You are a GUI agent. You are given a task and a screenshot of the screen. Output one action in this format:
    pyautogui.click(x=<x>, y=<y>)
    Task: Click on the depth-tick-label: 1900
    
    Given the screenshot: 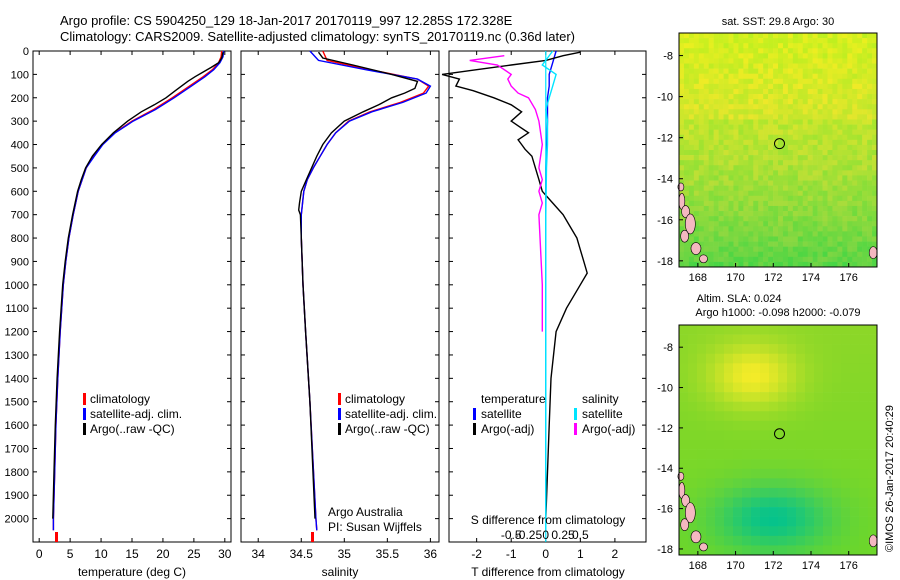 What is the action you would take?
    pyautogui.click(x=17, y=496)
    